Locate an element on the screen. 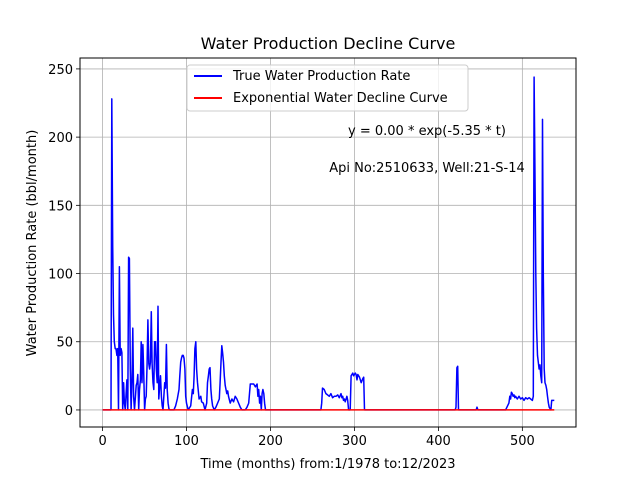 This screenshot has width=640, height=480. x-axis: 0 100 200 300 400 500 is located at coordinates (316, 438).